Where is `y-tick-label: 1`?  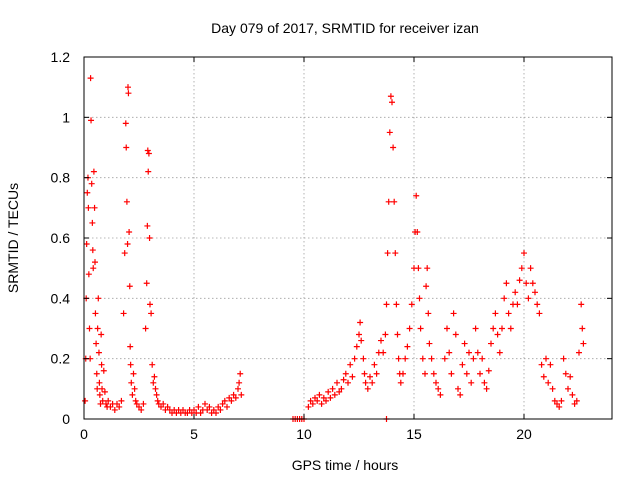 y-tick-label: 1 is located at coordinates (66, 117).